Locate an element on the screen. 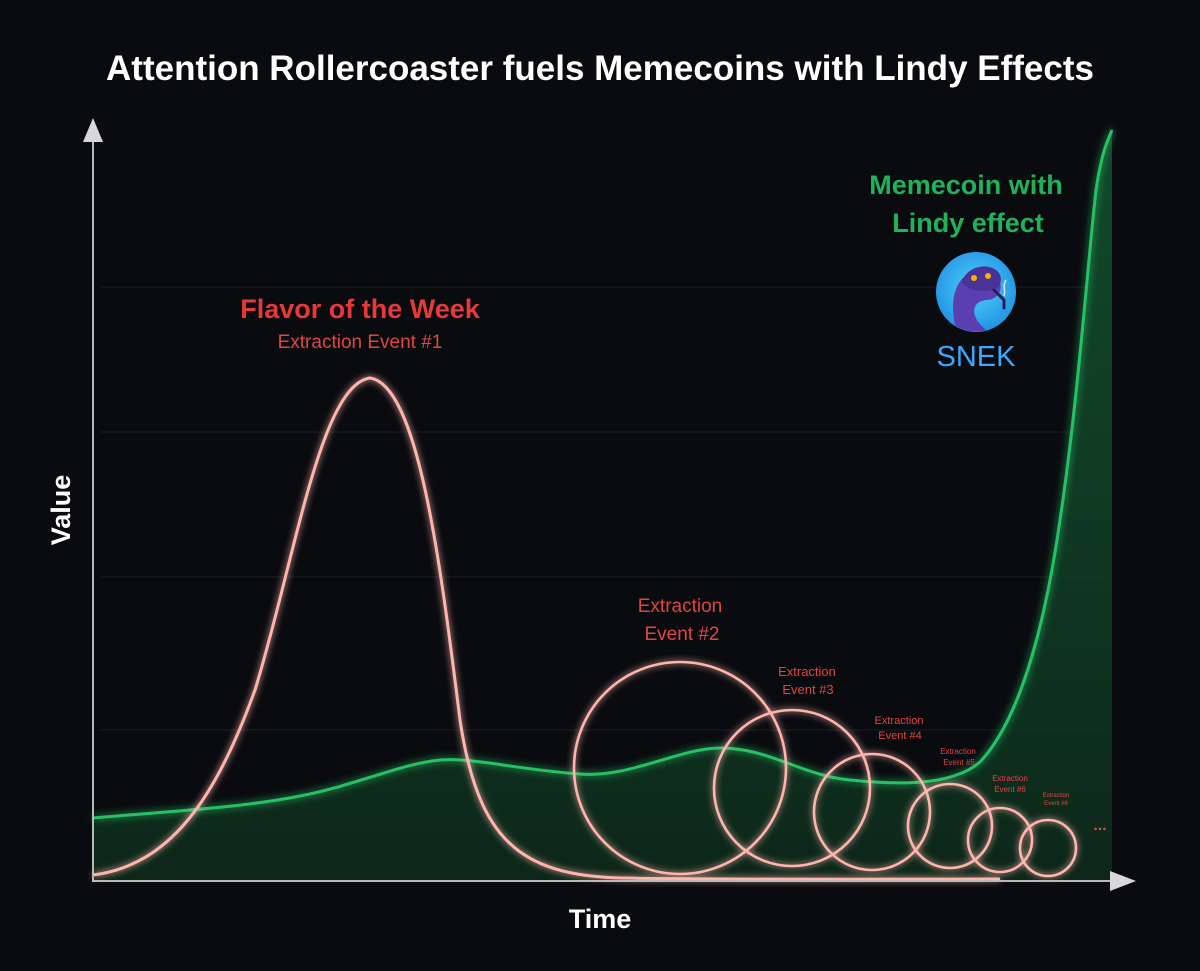 Image resolution: width=1200 pixels, height=971 pixels. event-6-line1: Extraction is located at coordinates (1010, 778).